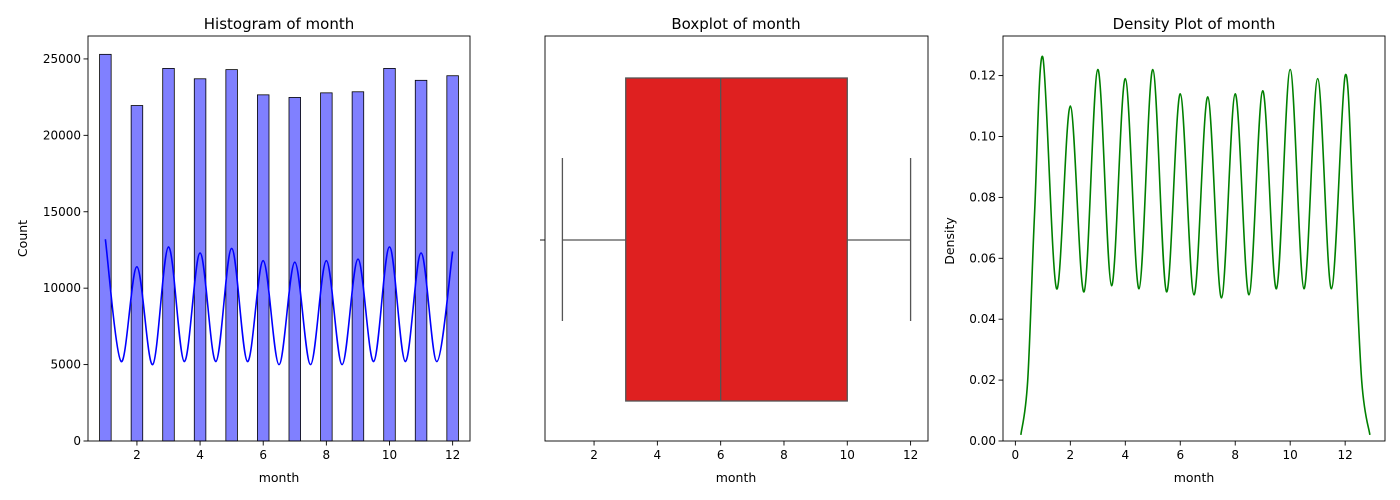  What do you see at coordinates (1016, 455) in the screenshot?
I see `density-x-tick-label: 0` at bounding box center [1016, 455].